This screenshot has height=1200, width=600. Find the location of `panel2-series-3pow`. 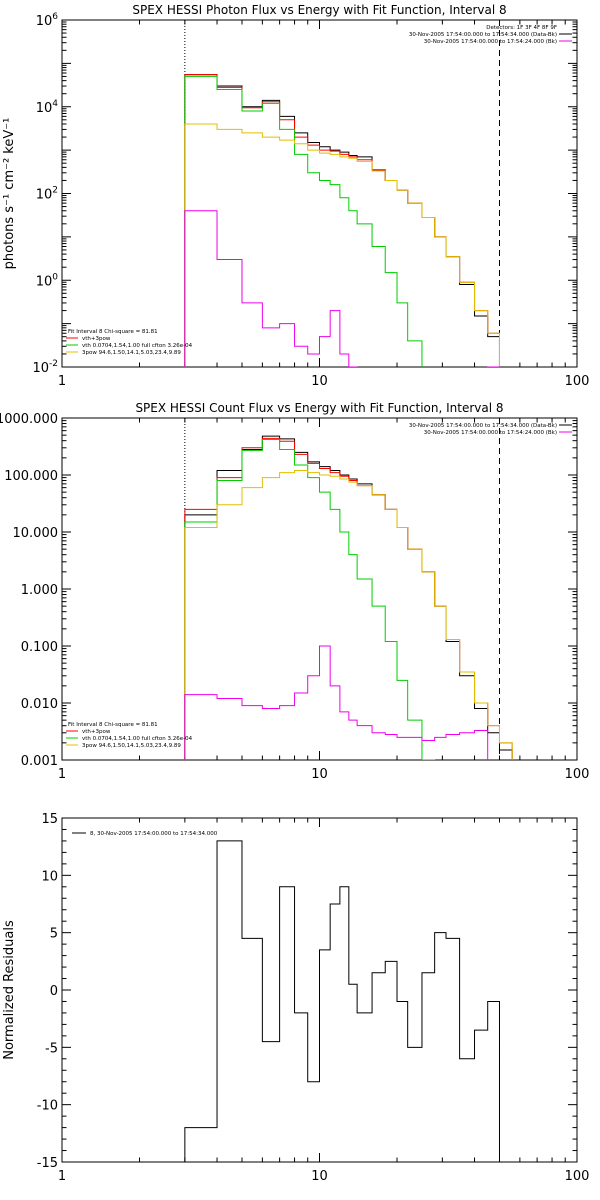

panel2-series-3pow is located at coordinates (348, 614).